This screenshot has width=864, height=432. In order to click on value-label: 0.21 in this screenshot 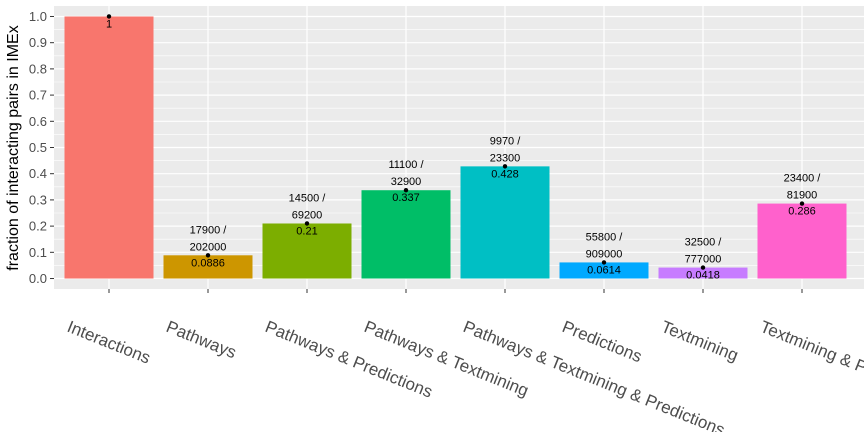, I will do `click(306, 231)`.